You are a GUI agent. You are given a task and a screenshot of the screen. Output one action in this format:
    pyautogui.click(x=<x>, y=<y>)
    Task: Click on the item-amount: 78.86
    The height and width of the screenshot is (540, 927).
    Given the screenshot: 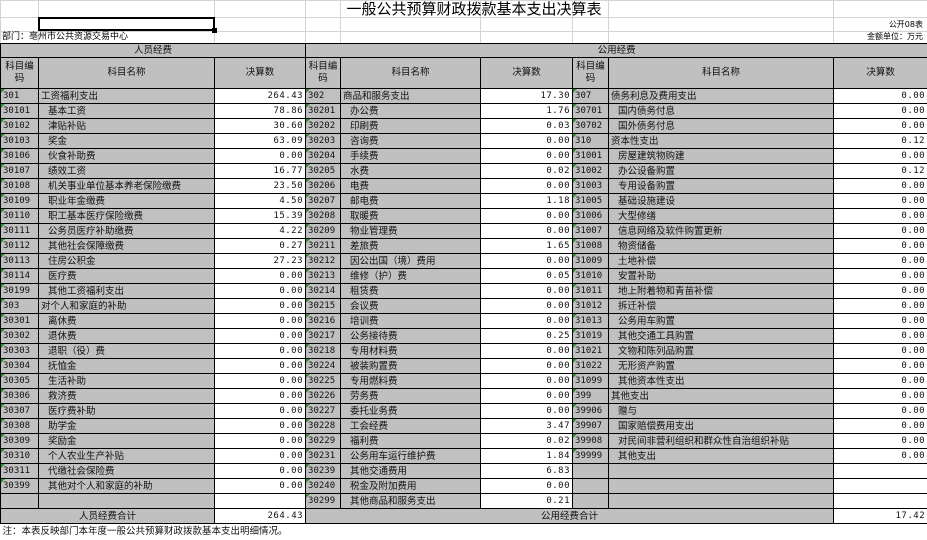 What is the action you would take?
    pyautogui.click(x=260, y=111)
    